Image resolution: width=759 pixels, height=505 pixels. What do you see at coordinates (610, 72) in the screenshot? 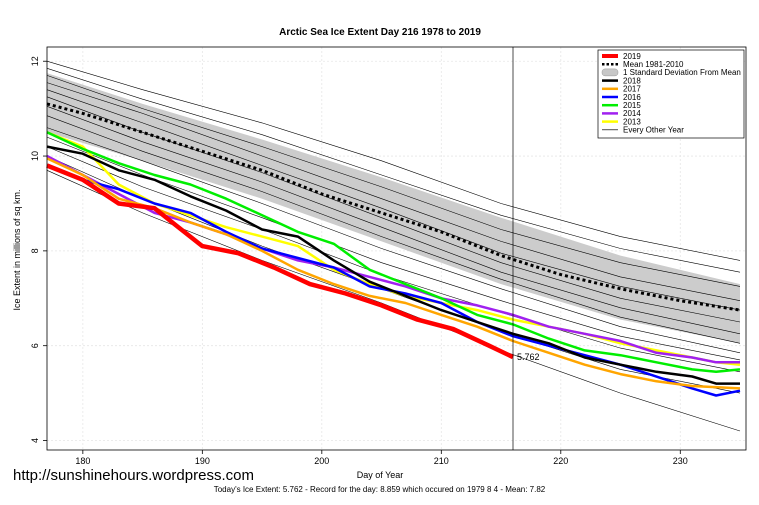
I see `legend-swatch` at bounding box center [610, 72].